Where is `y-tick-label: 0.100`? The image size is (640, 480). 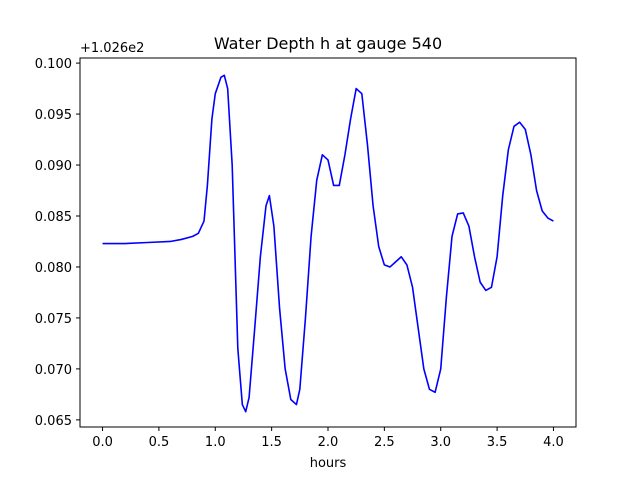
y-tick-label: 0.100 is located at coordinates (53, 64).